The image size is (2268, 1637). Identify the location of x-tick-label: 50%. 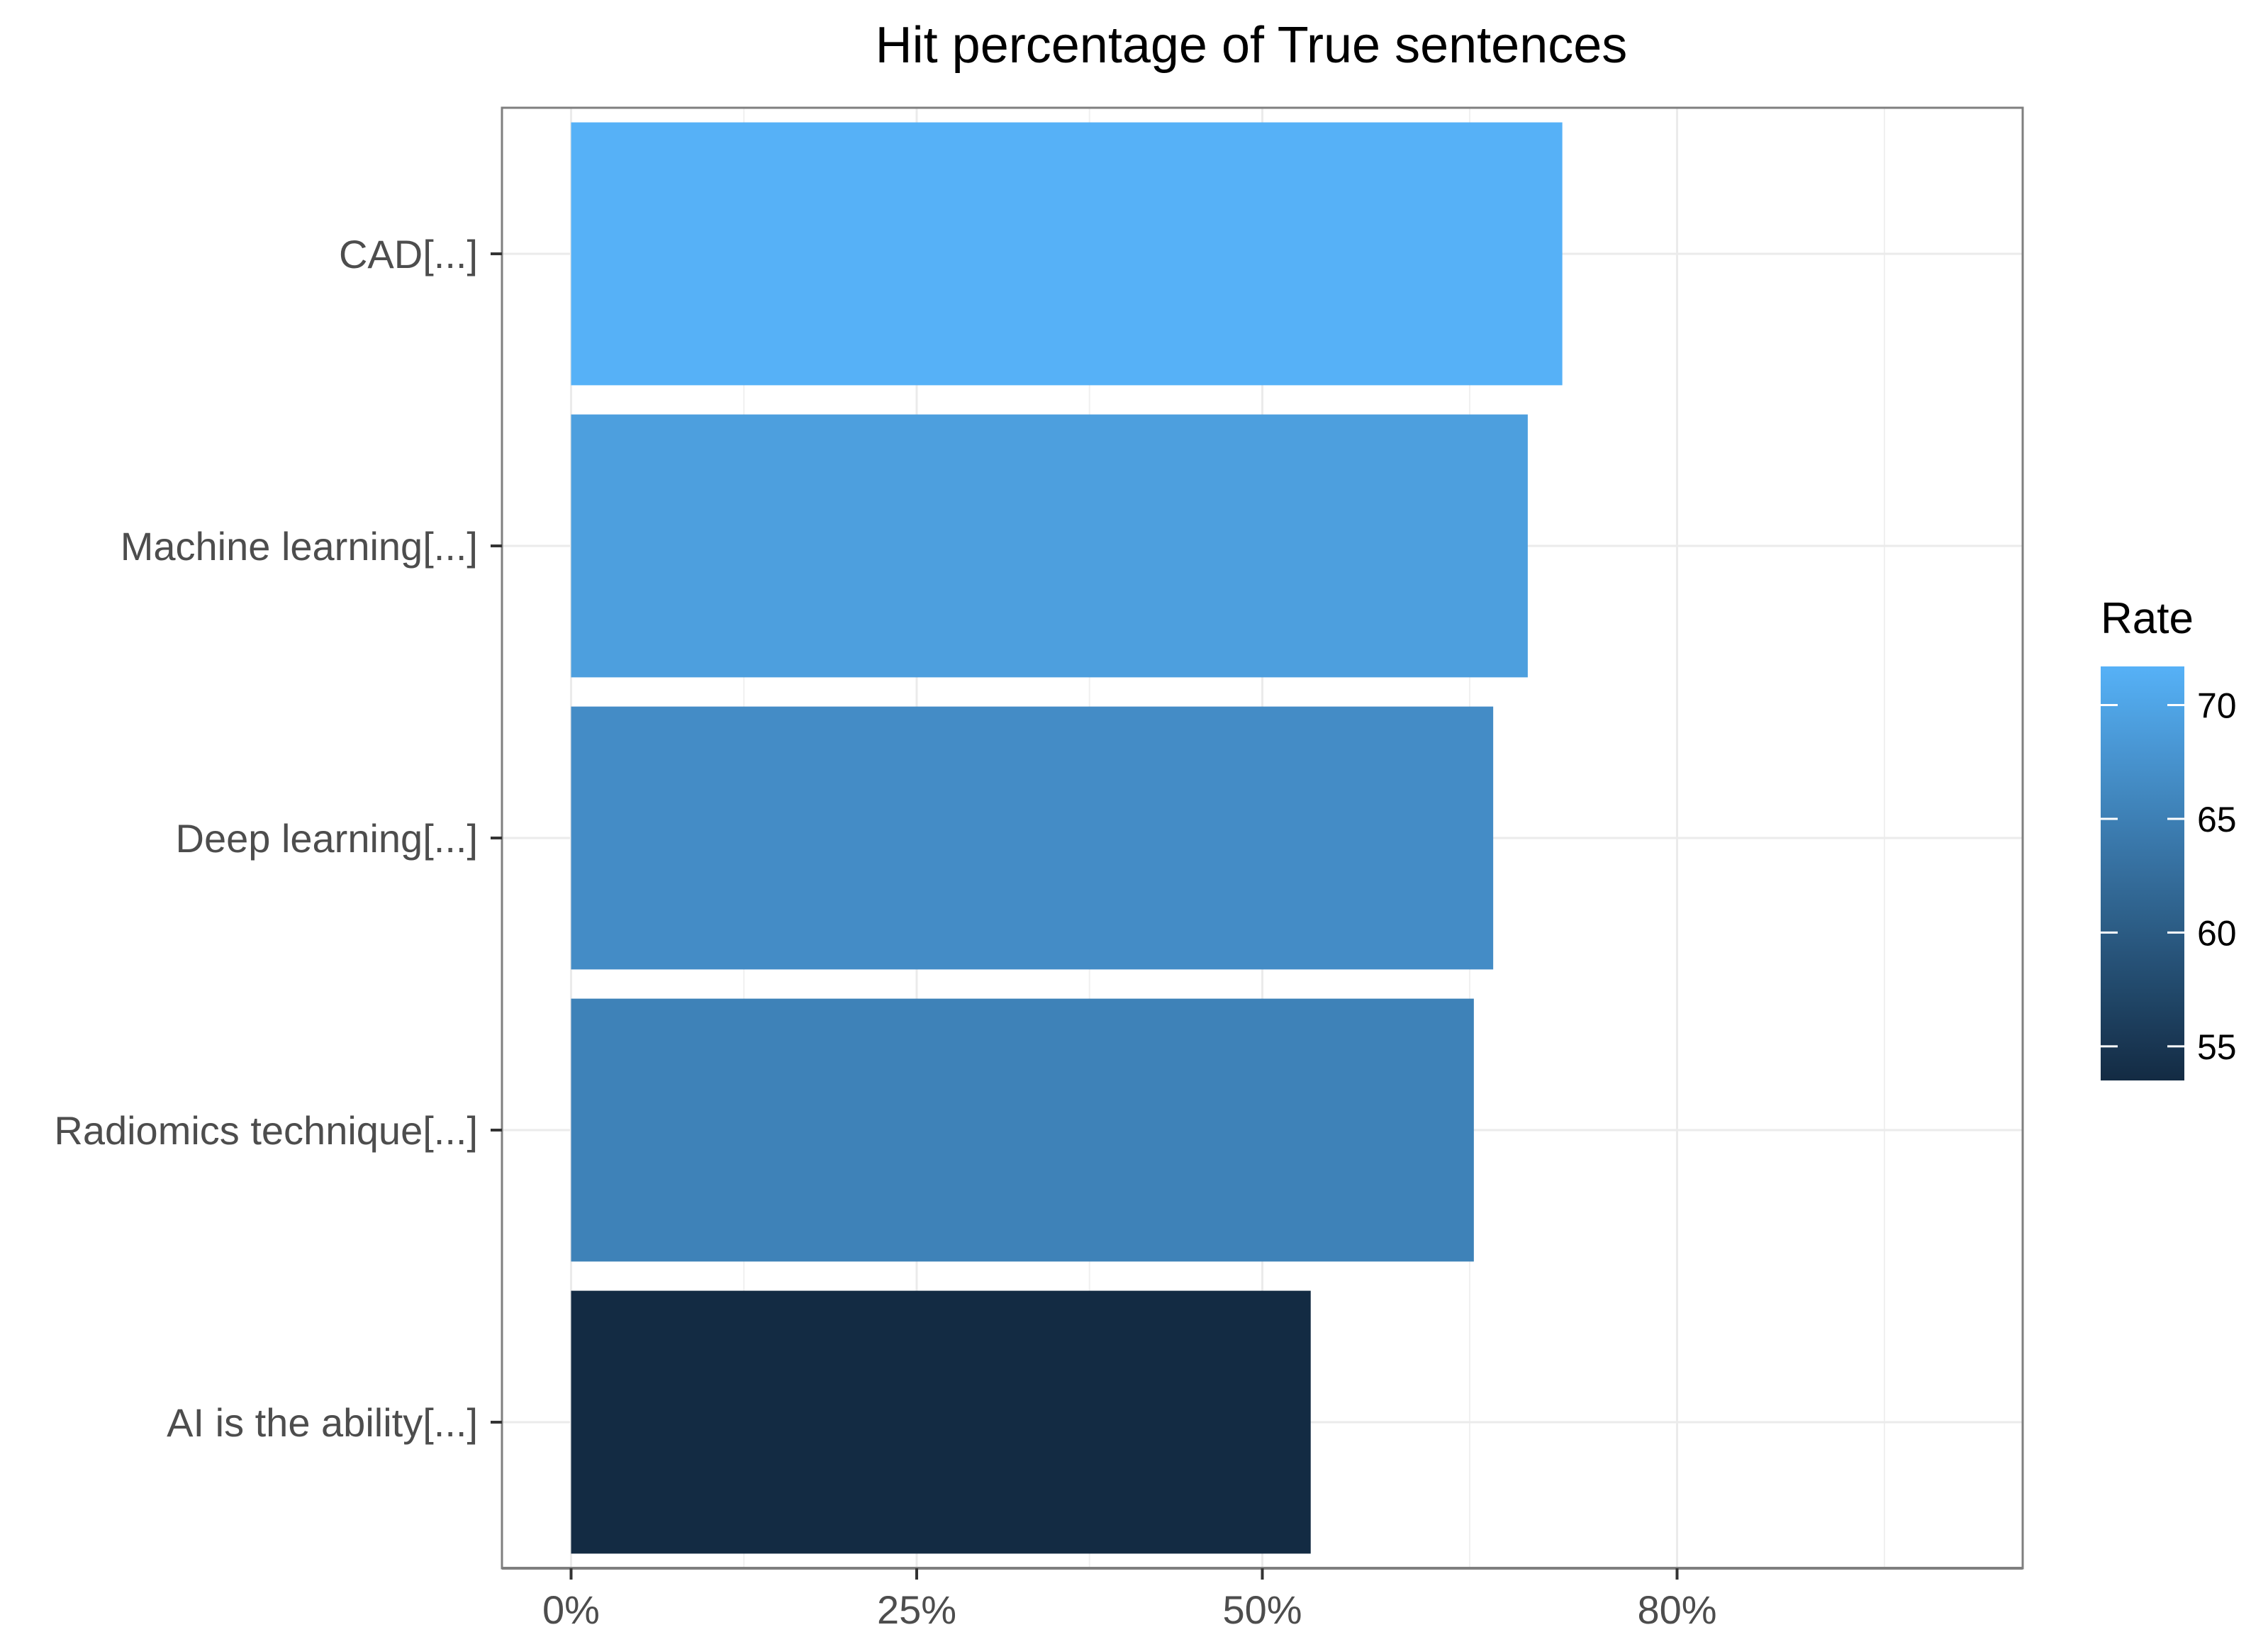
(1262, 1609).